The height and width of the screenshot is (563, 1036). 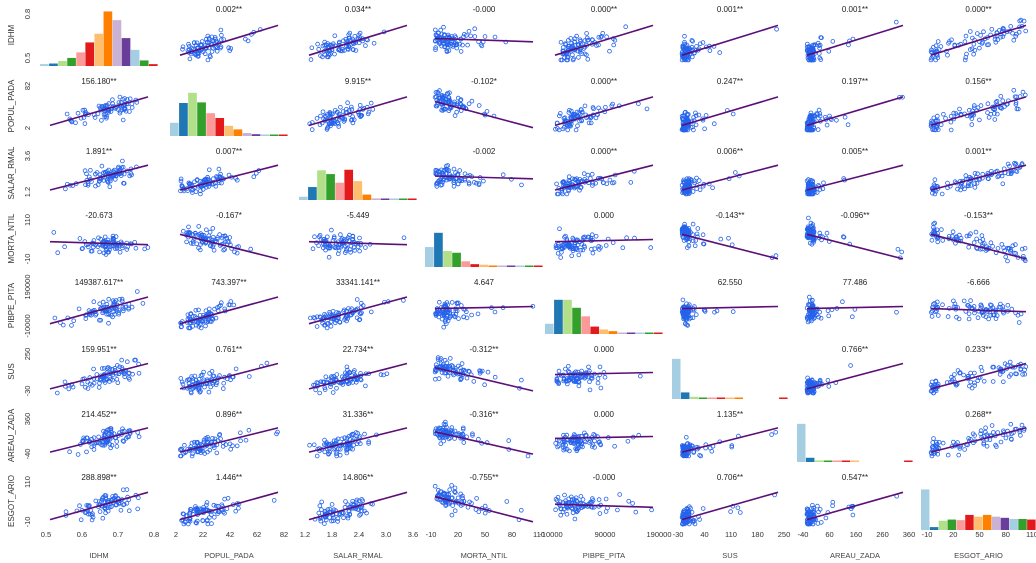 What do you see at coordinates (99, 282) in the screenshot?
I see `coefficient-label: 149387.617**` at bounding box center [99, 282].